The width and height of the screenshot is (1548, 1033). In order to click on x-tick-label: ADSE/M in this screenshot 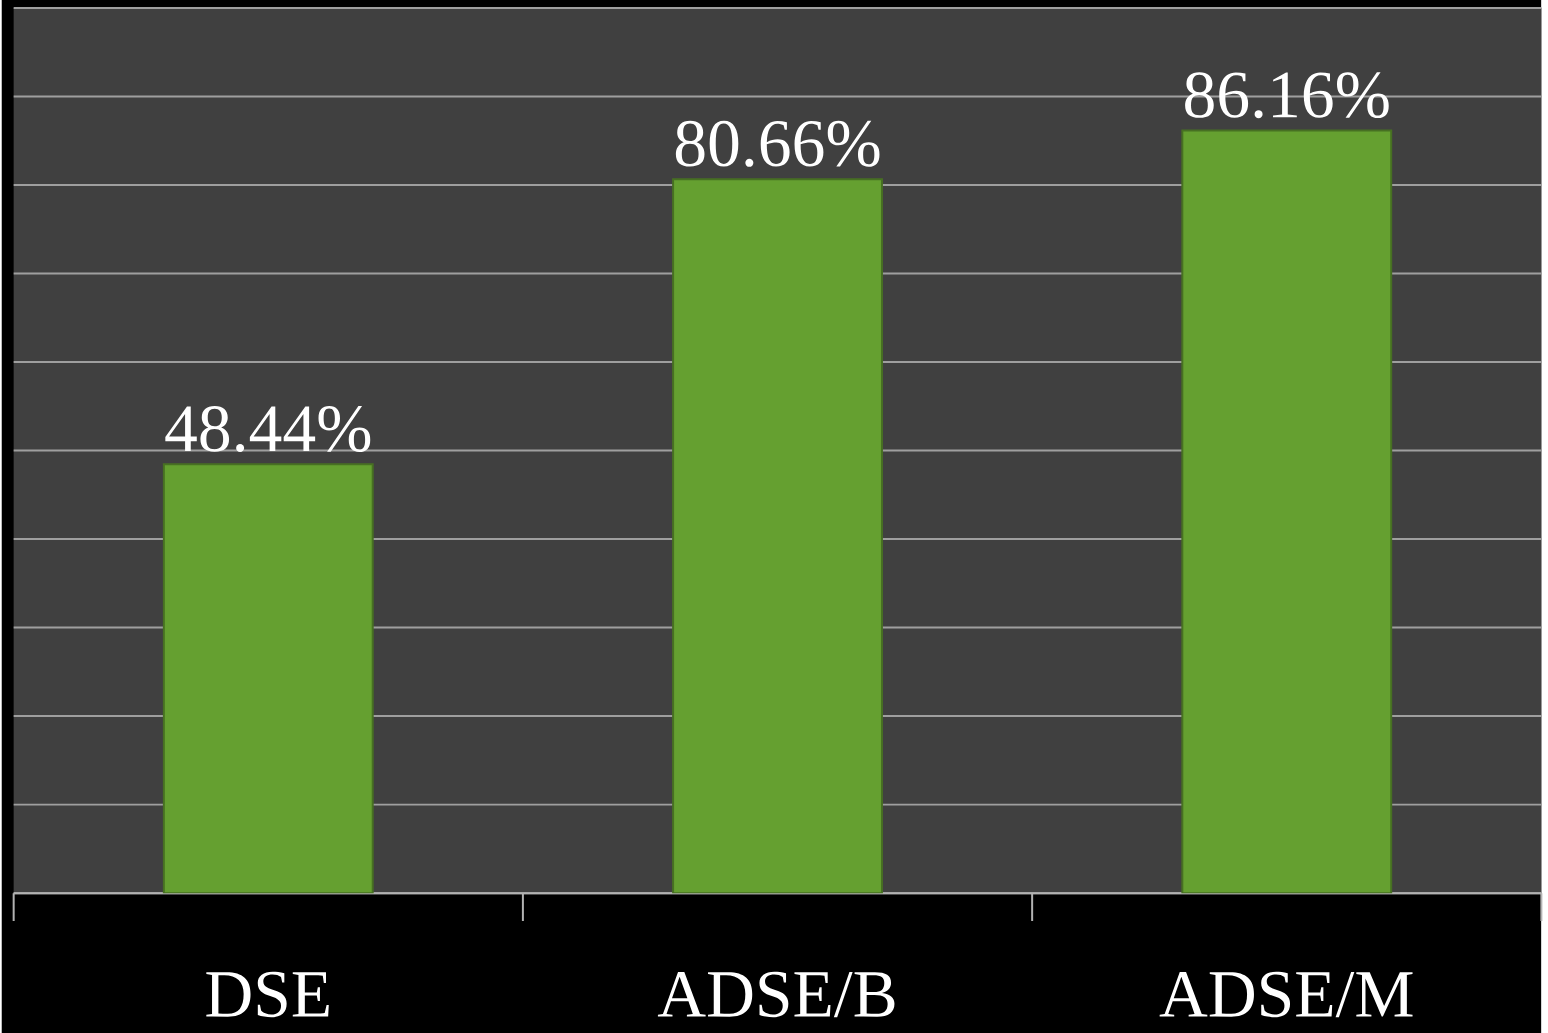, I will do `click(1286, 994)`.